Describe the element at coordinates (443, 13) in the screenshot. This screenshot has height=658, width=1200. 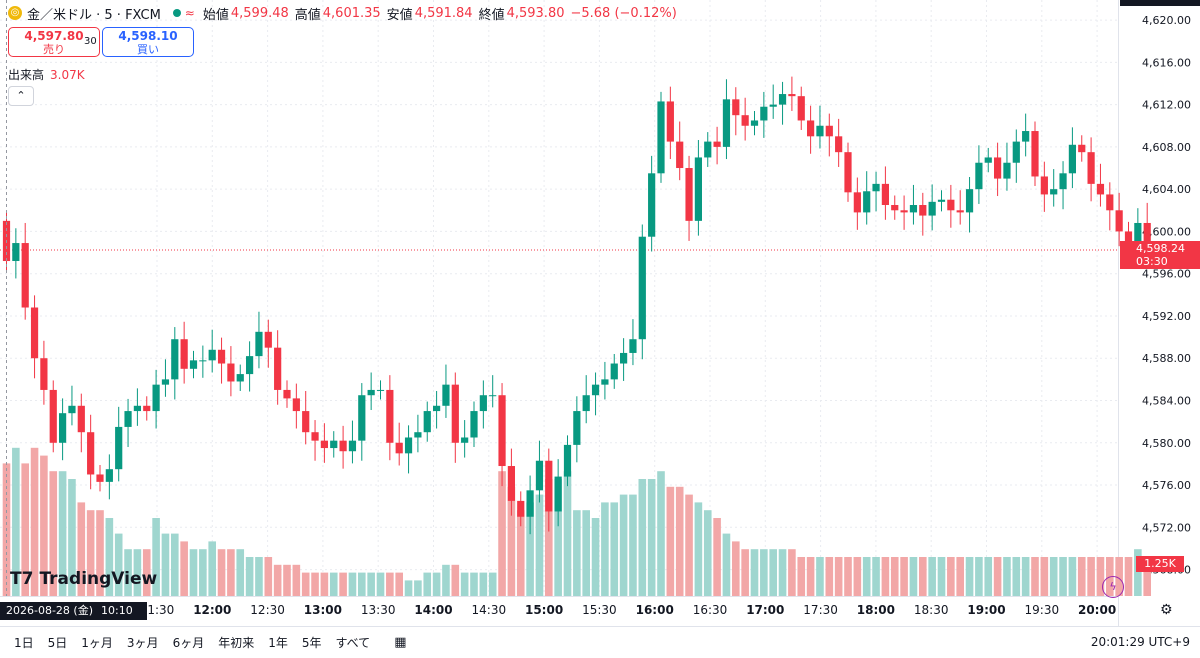
I see `low-value: 4,591.84` at that location.